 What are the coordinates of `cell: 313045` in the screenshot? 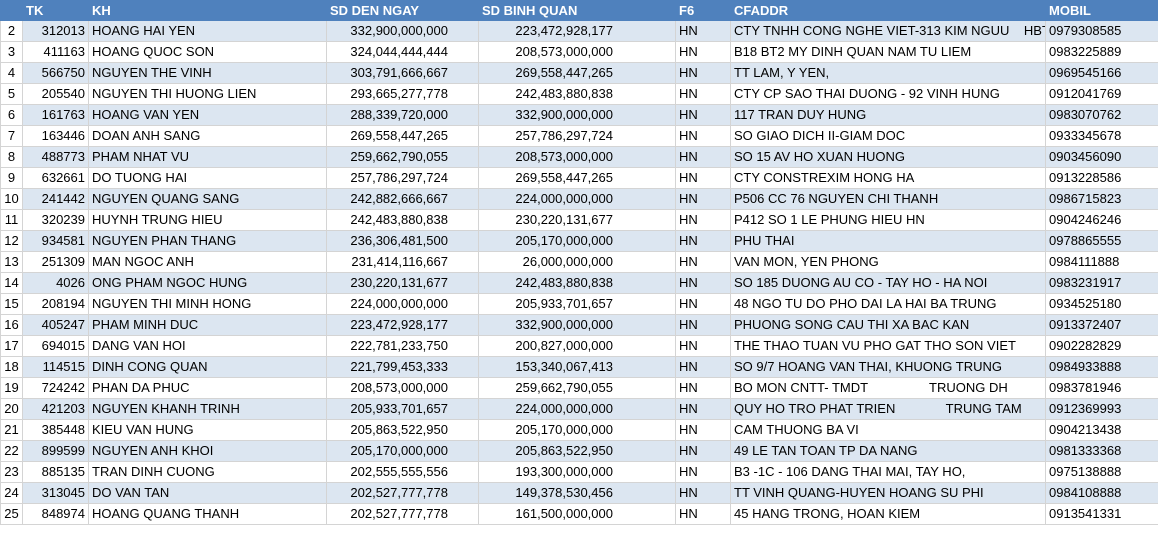 It's located at (55, 493).